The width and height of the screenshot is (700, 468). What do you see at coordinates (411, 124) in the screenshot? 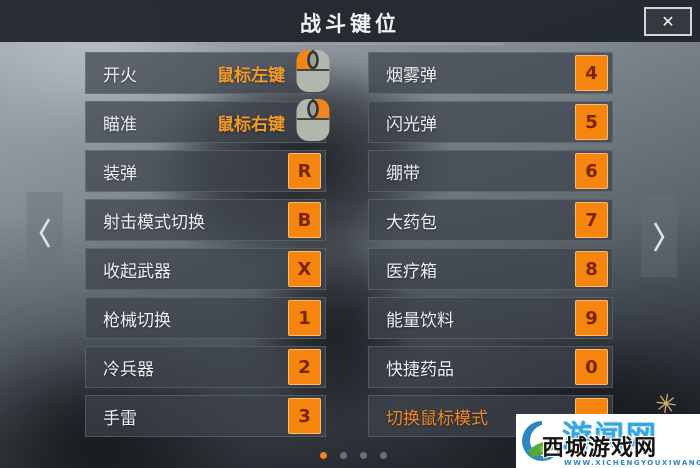
I see `keybind-label: 闪光弹` at bounding box center [411, 124].